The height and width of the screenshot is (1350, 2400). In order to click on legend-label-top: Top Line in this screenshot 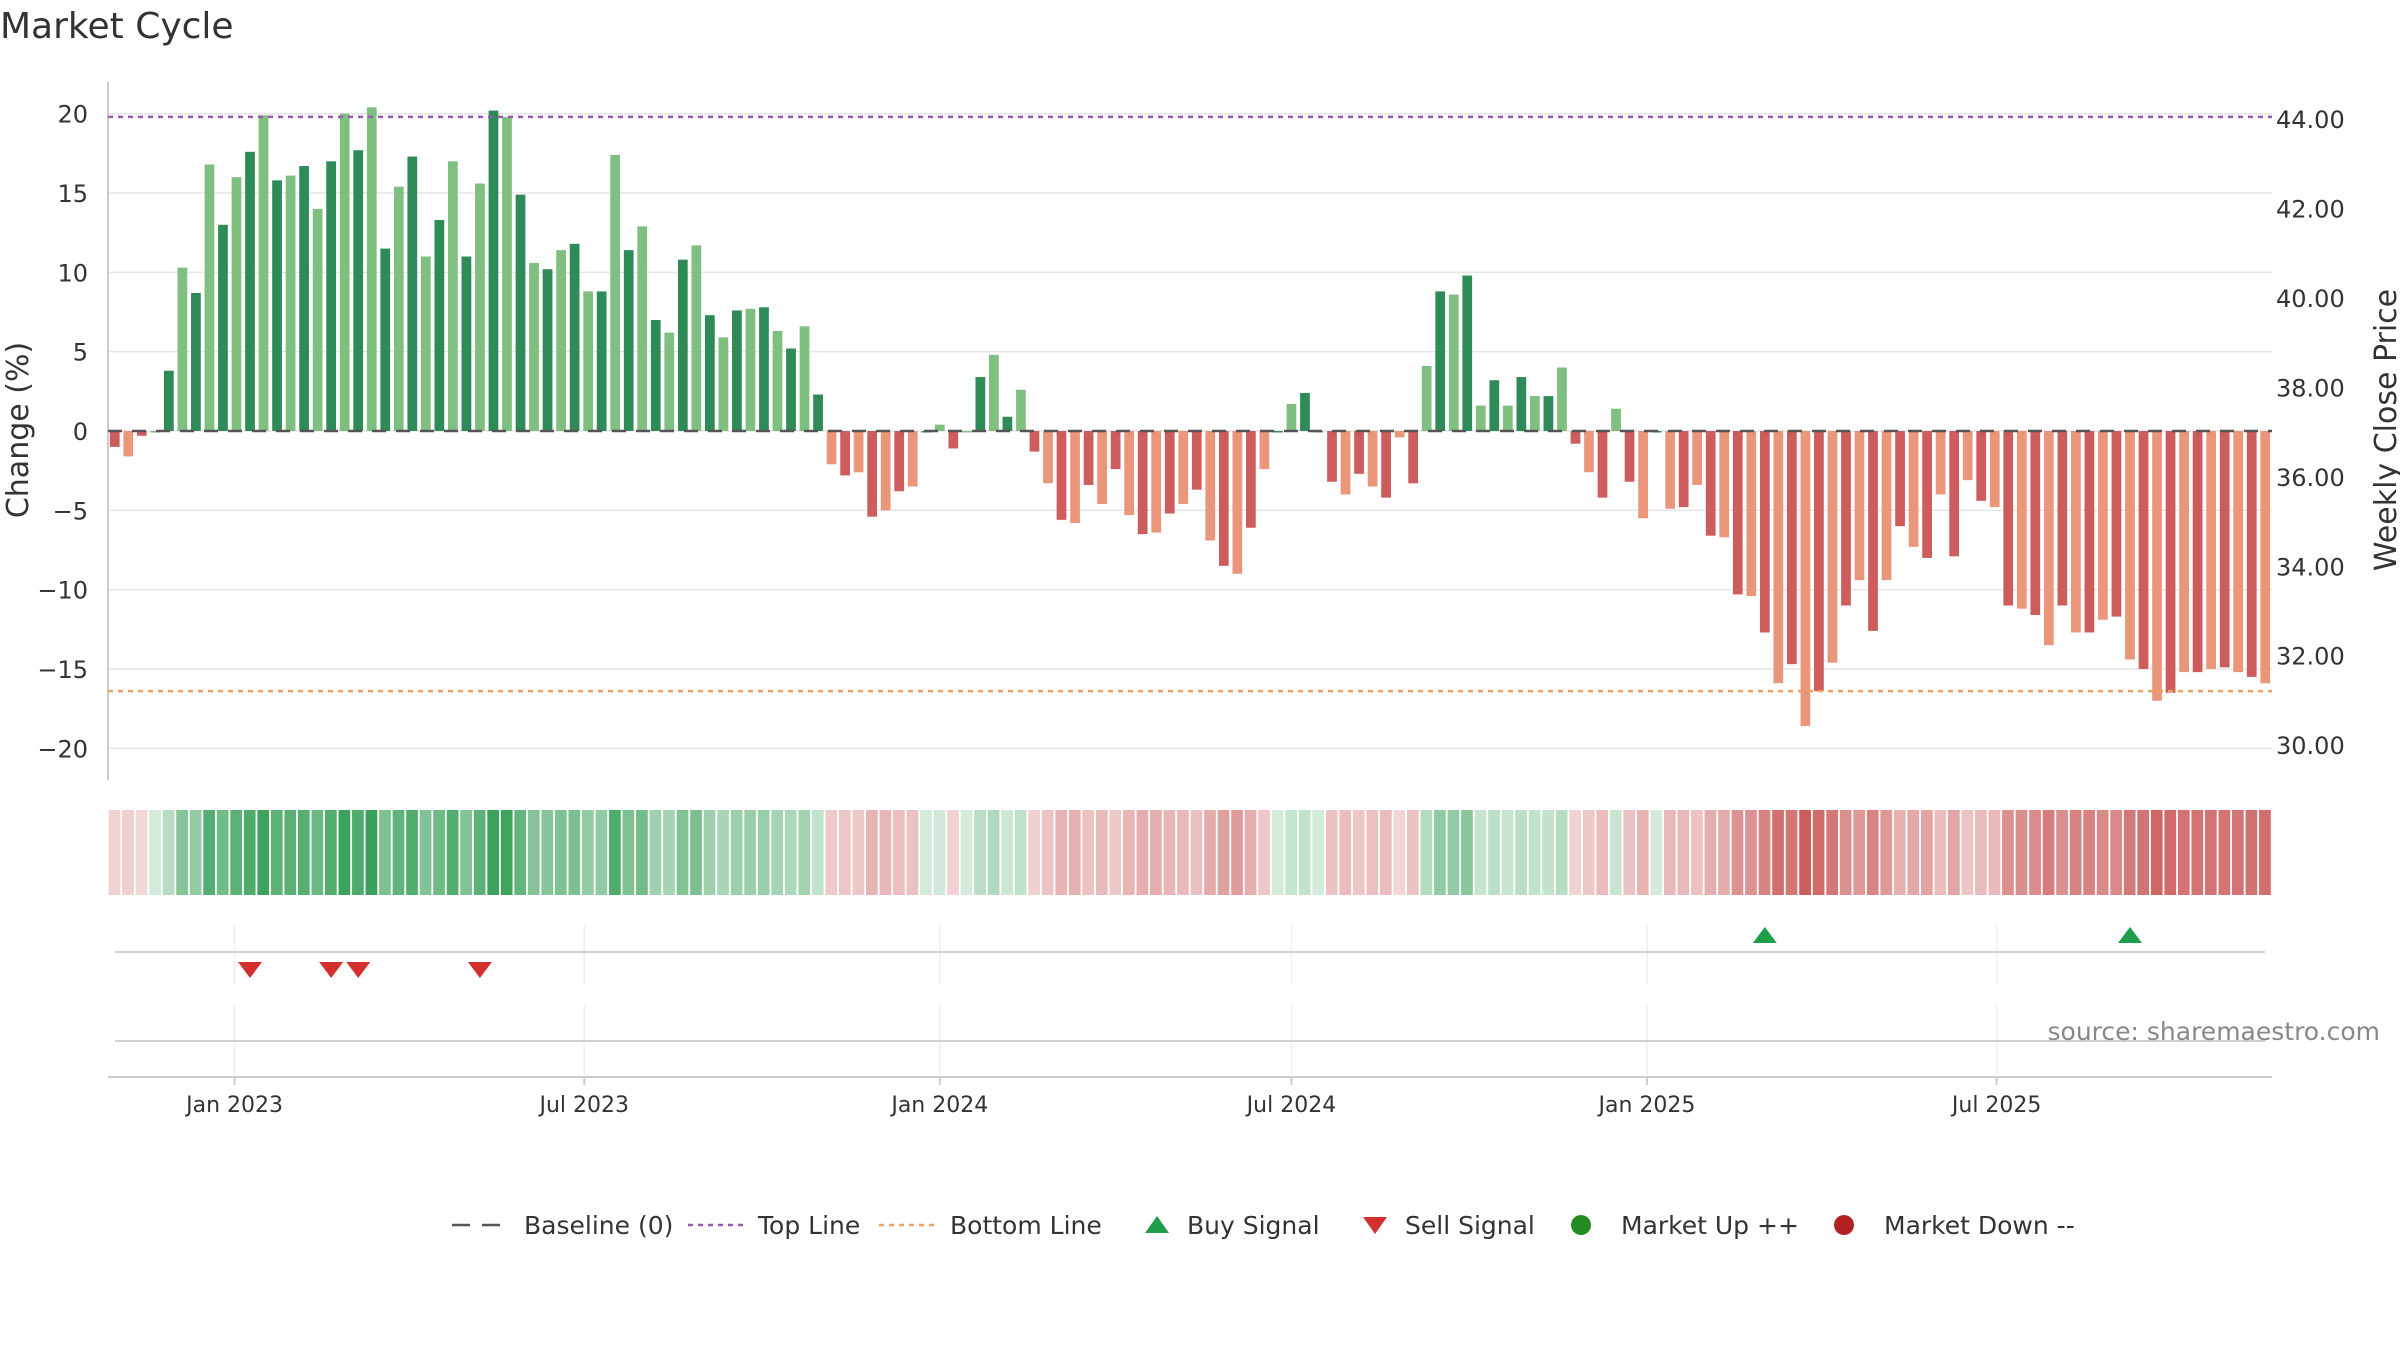, I will do `click(808, 1225)`.